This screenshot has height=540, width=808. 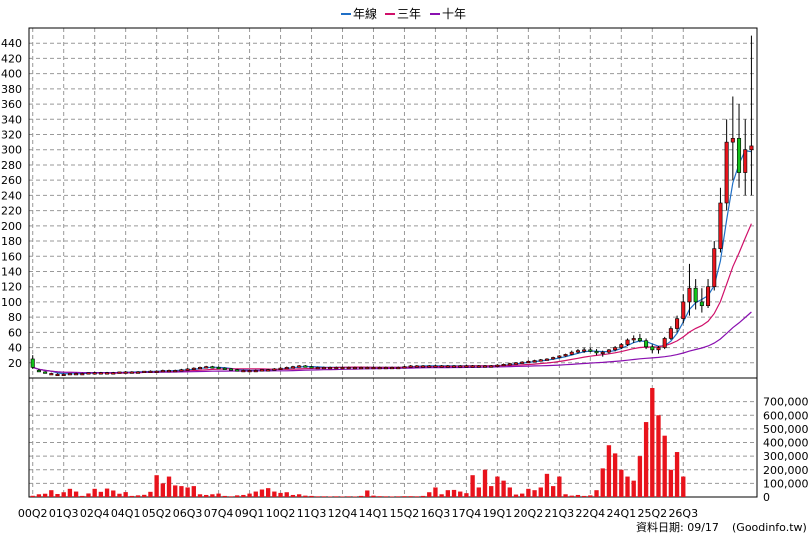 I want to click on x-tick-label: 22Q4, so click(x=591, y=513).